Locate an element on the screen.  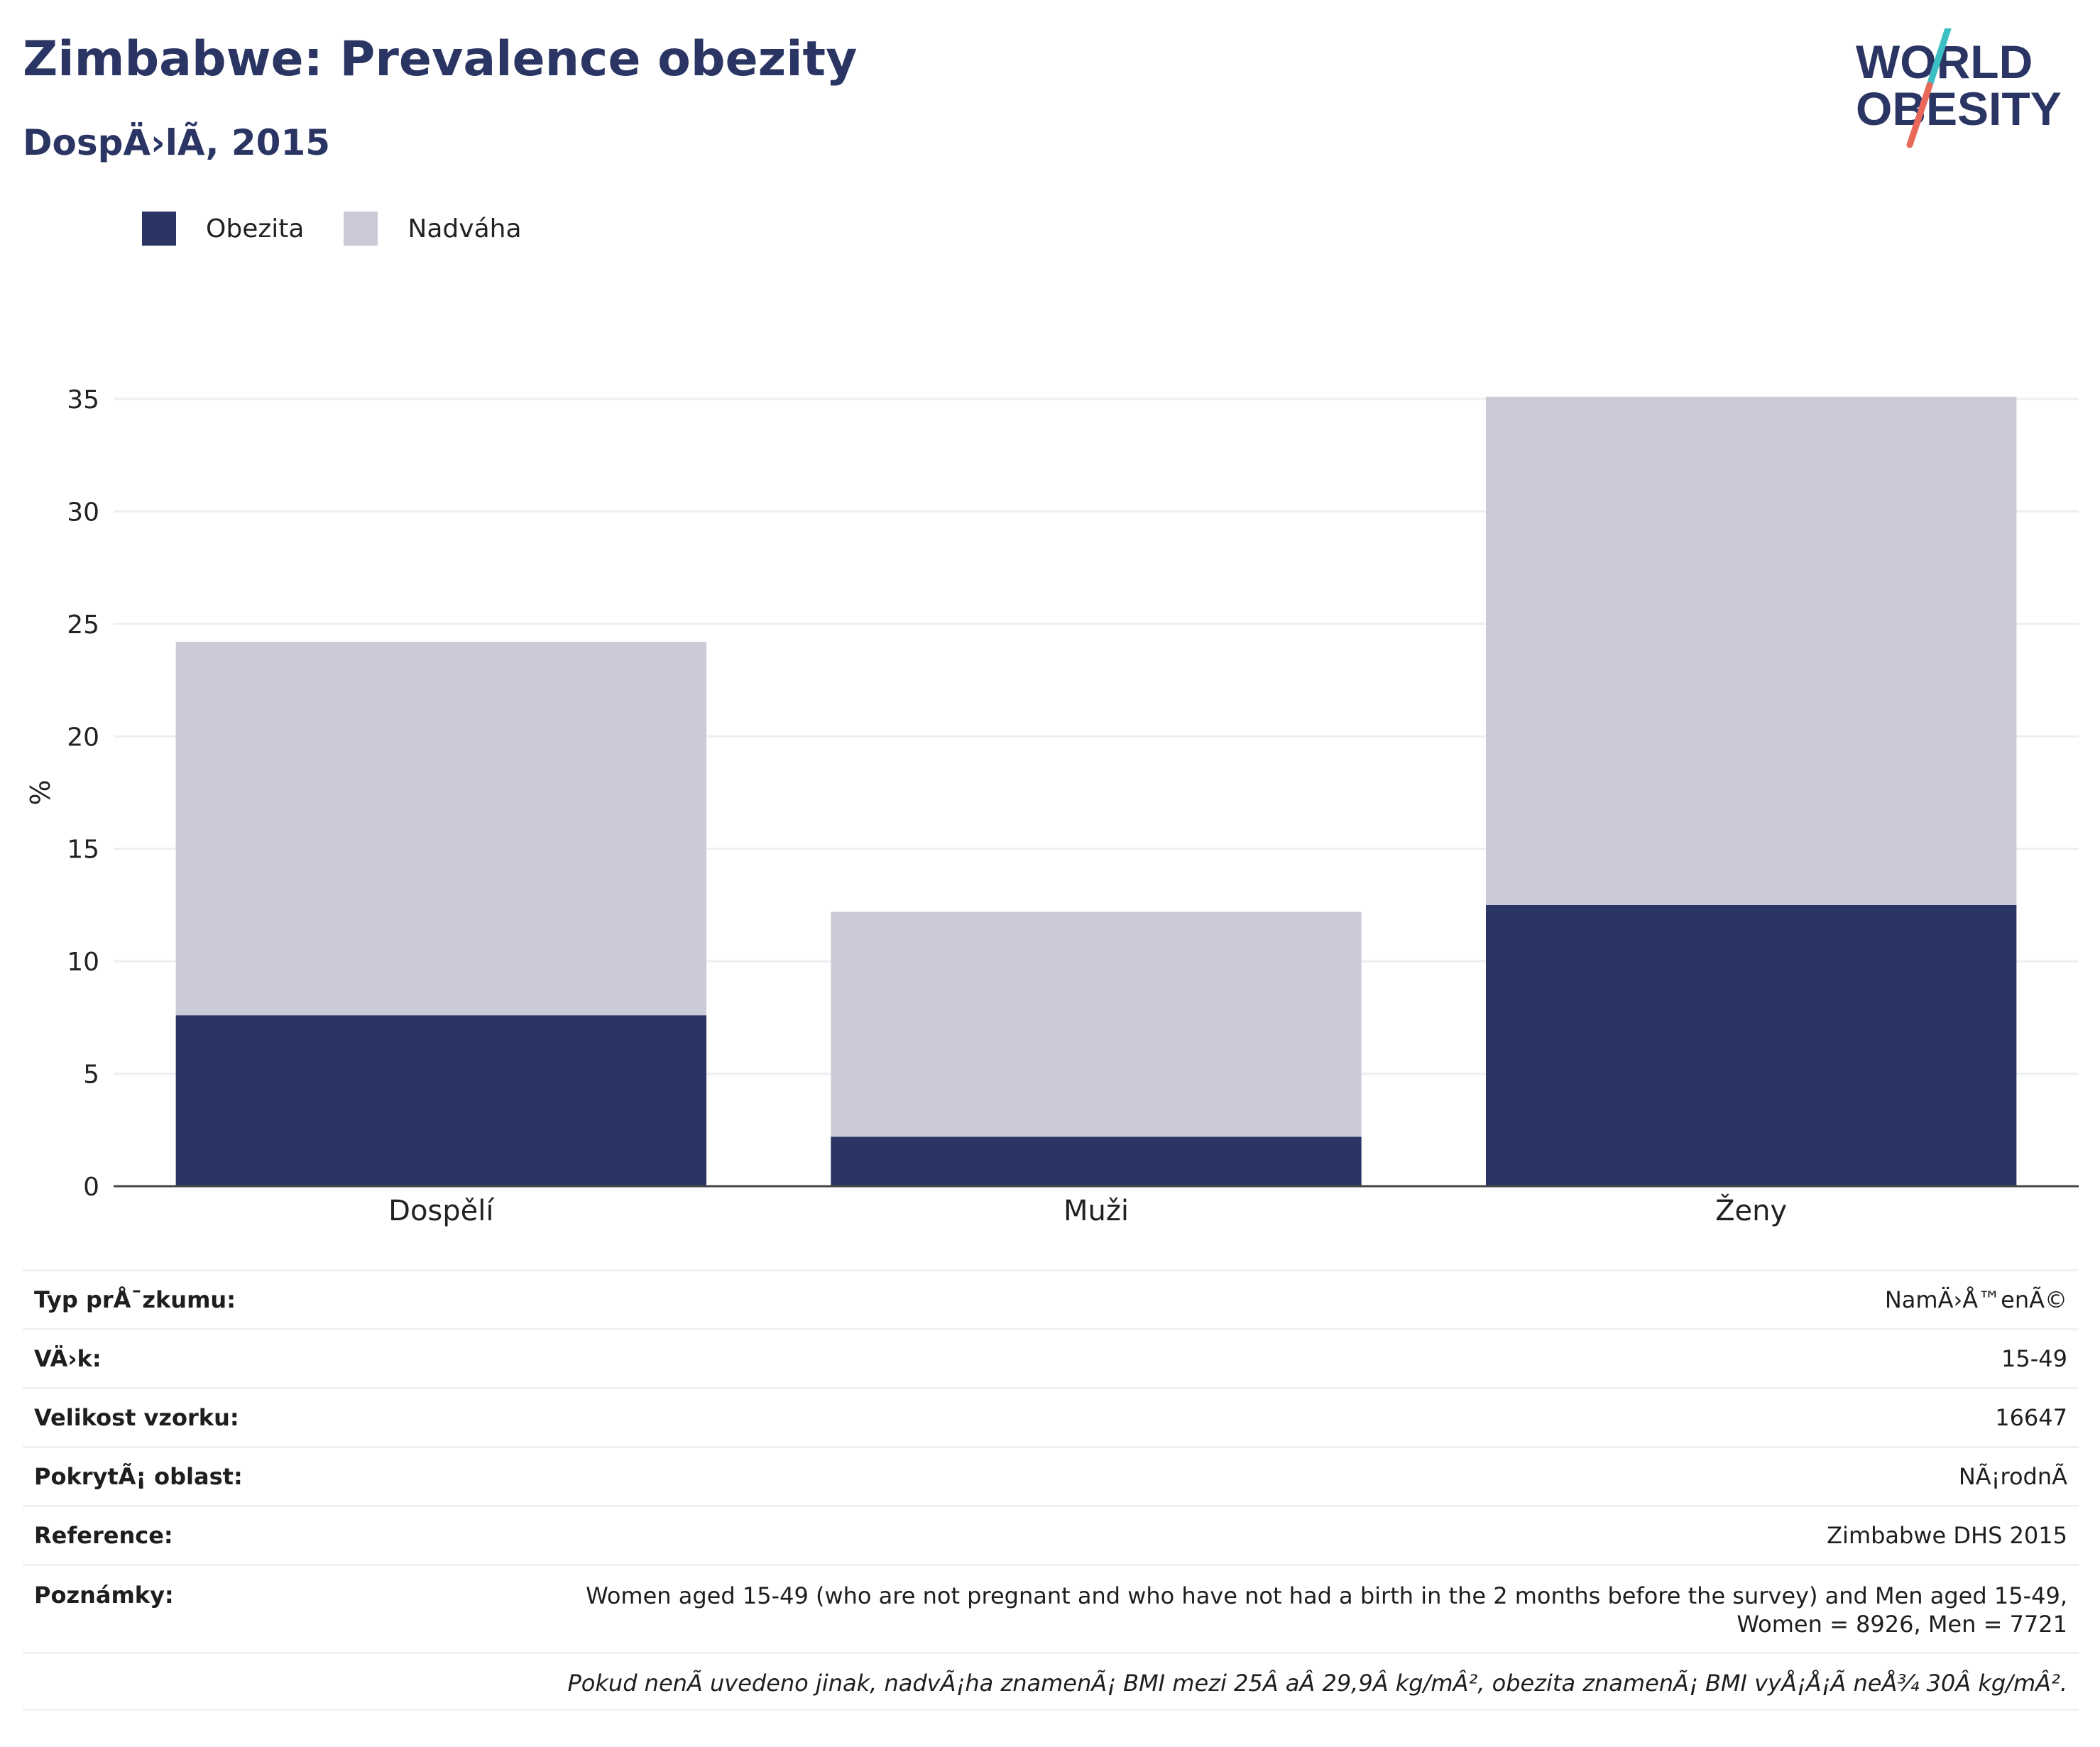
legend-swatch-obezita is located at coordinates (159, 229).